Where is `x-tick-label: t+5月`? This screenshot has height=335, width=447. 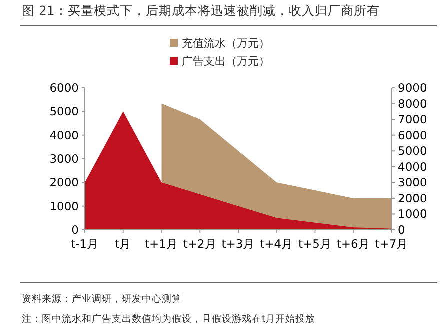
x-tick-label: t+5月 is located at coordinates (315, 244).